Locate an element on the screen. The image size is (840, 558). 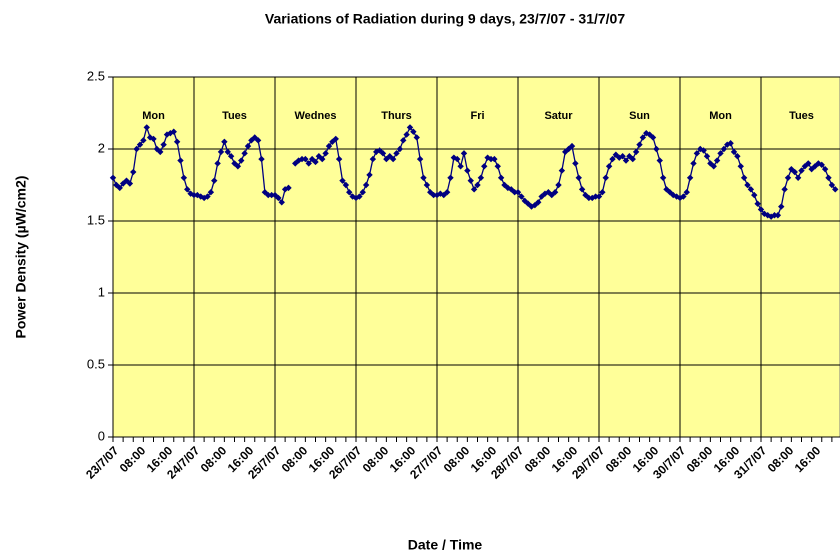
x-axis-label: Date / Time is located at coordinates (445, 545).